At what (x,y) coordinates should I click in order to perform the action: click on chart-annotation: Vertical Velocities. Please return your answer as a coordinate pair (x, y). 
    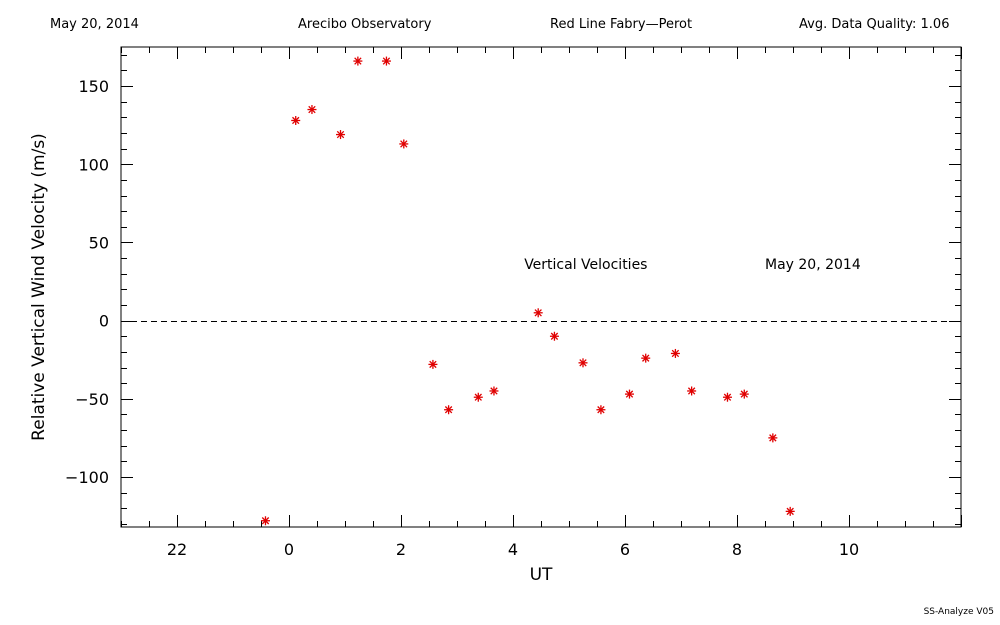
    Looking at the image, I should click on (585, 265).